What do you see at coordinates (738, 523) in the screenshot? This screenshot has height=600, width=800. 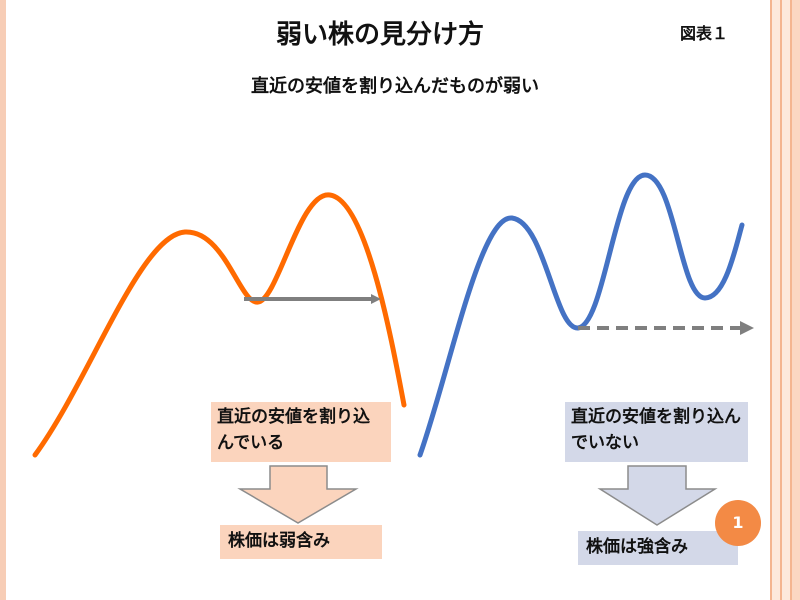 I see `page-number-badge: 1` at bounding box center [738, 523].